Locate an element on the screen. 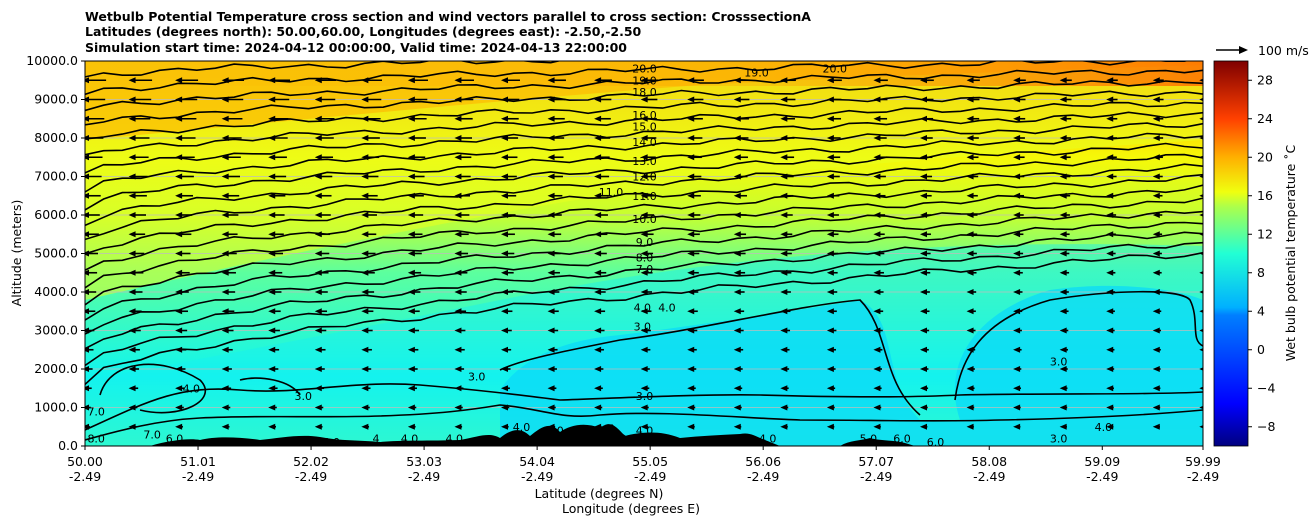 The height and width of the screenshot is (526, 1311). colorbar-tick-label: 16 is located at coordinates (1265, 195).